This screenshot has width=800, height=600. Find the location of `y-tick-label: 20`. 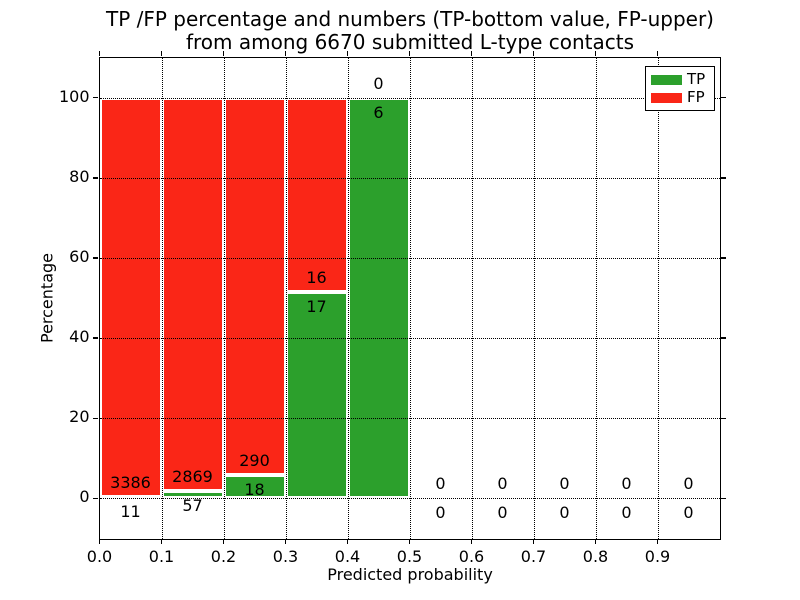

y-tick-label: 20 is located at coordinates (79, 417).